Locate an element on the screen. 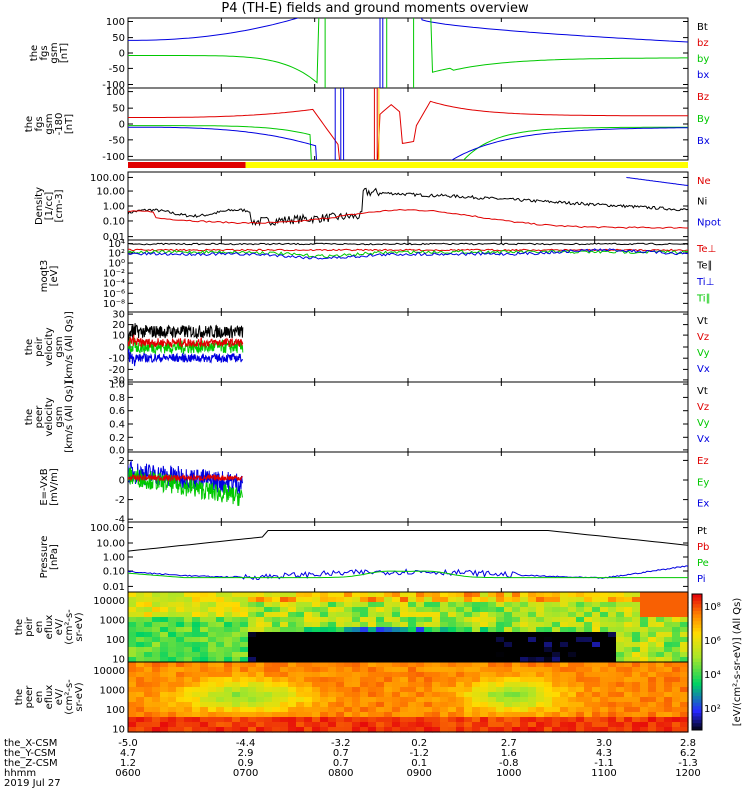 The image size is (750, 800). panel-fgs_dsl is located at coordinates (408, 124).